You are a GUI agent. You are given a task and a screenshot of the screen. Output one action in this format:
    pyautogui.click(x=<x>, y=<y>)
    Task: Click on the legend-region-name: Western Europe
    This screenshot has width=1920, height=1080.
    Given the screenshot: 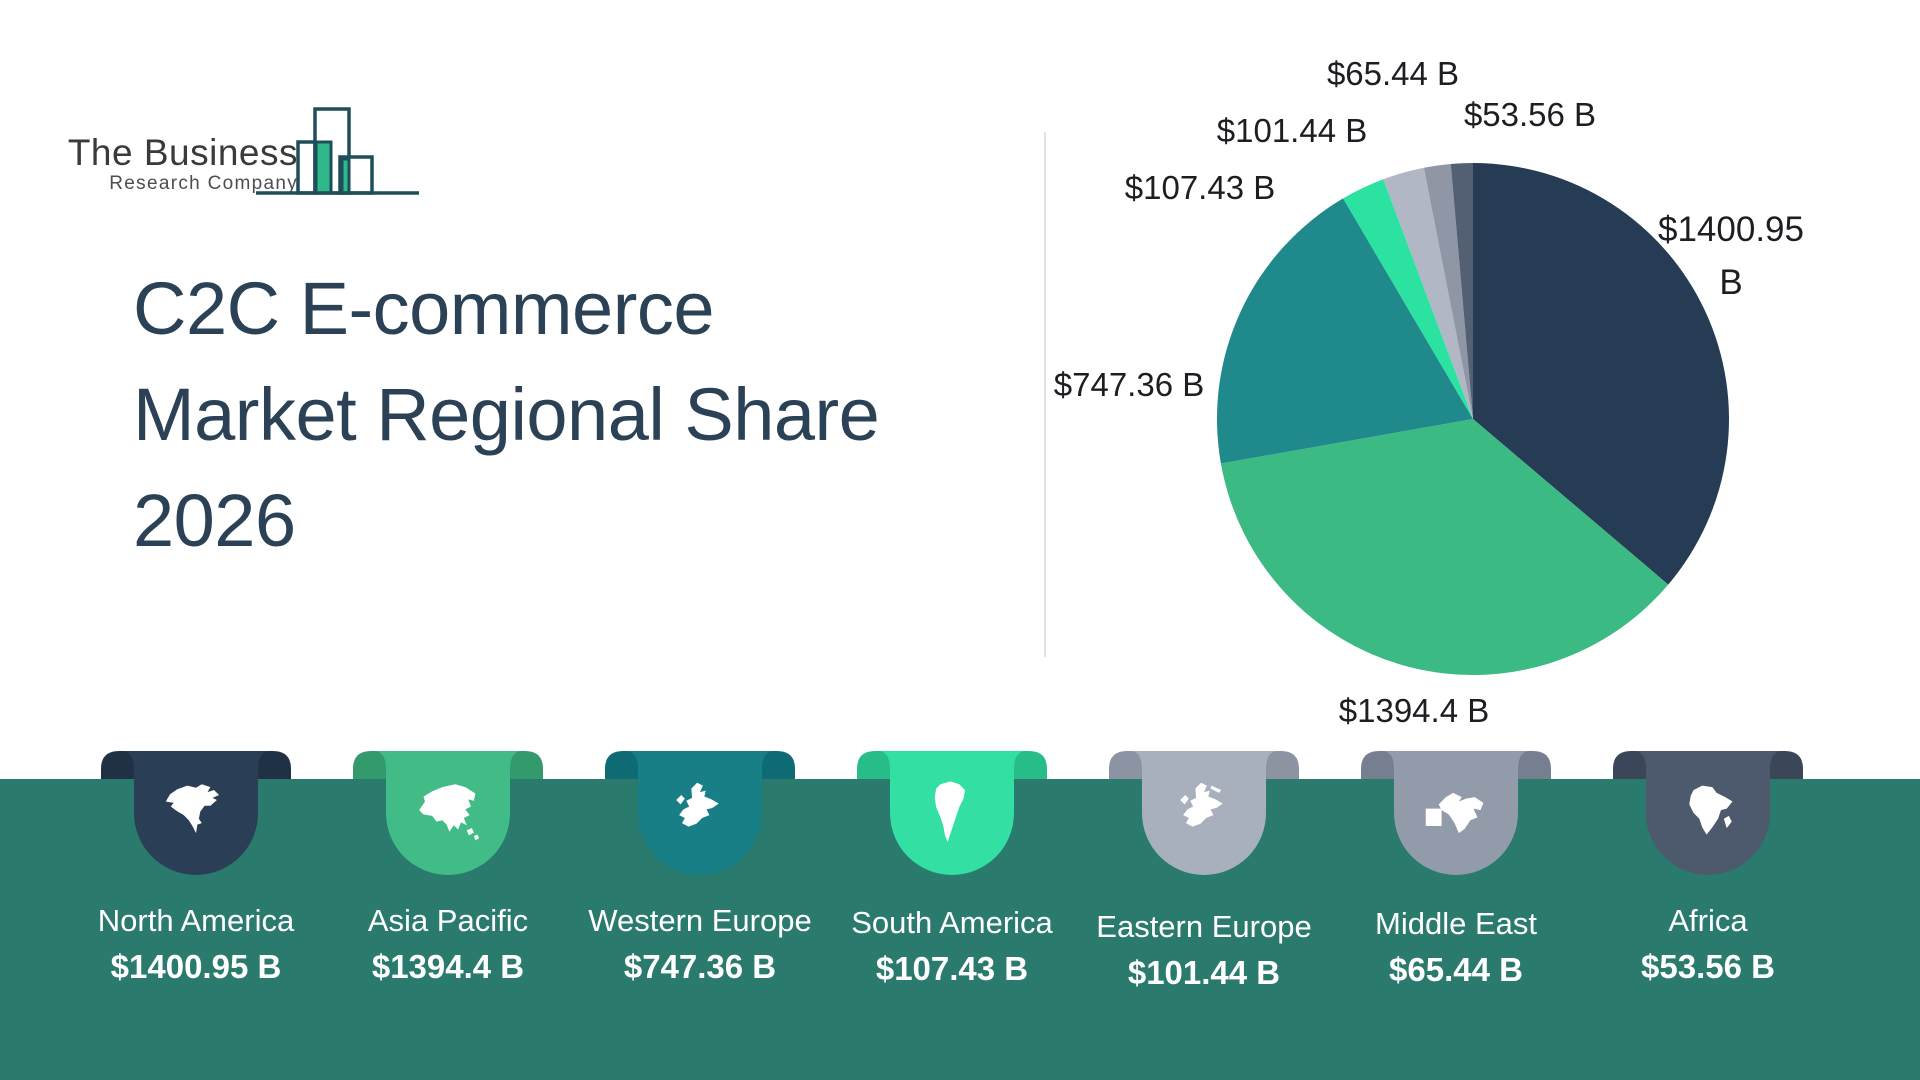 What is the action you would take?
    pyautogui.click(x=700, y=920)
    